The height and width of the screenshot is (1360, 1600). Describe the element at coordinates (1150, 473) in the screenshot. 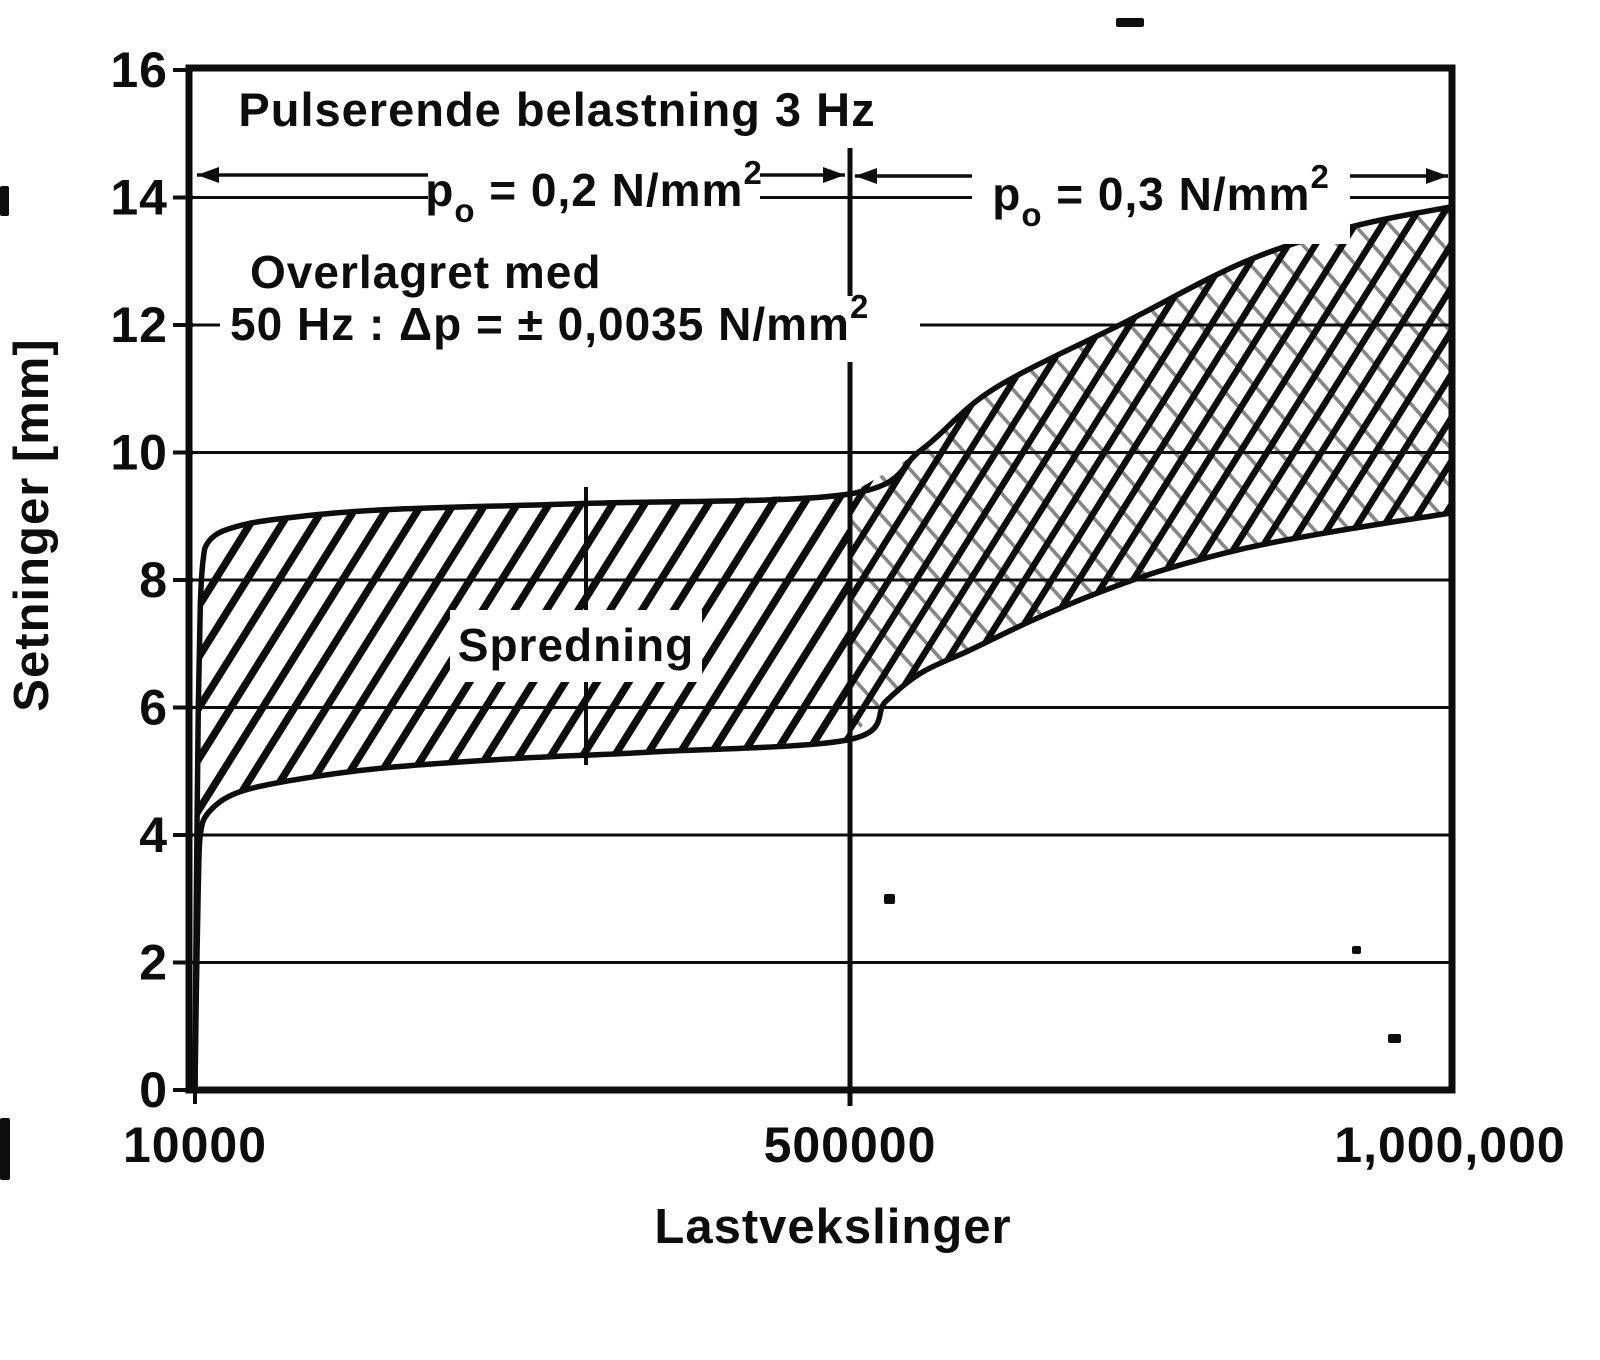

I see `scatter-band-region2-crosshatch` at that location.